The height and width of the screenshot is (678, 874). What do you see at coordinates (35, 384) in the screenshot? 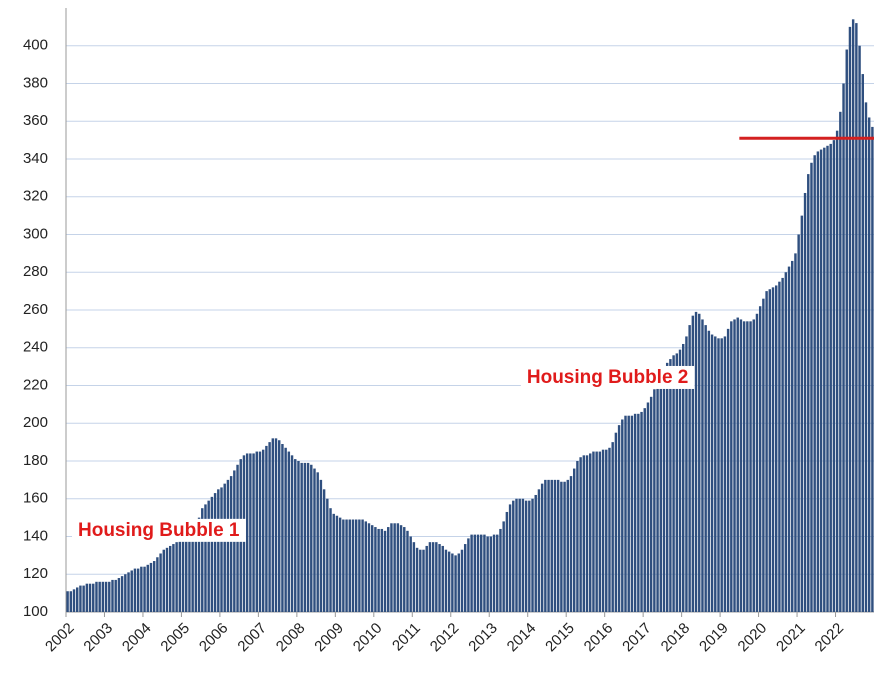
I see `y-tick-label: 220` at bounding box center [35, 384].